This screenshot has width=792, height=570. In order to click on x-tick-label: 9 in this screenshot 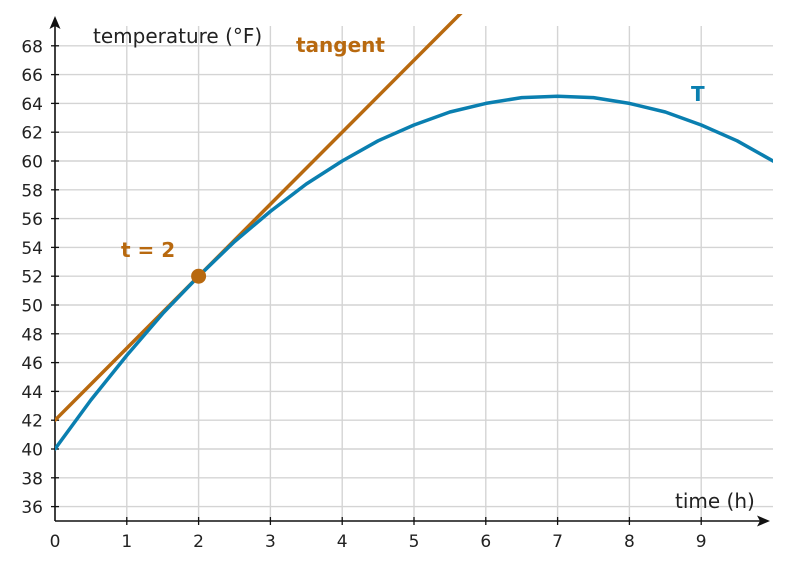, I will do `click(701, 542)`.